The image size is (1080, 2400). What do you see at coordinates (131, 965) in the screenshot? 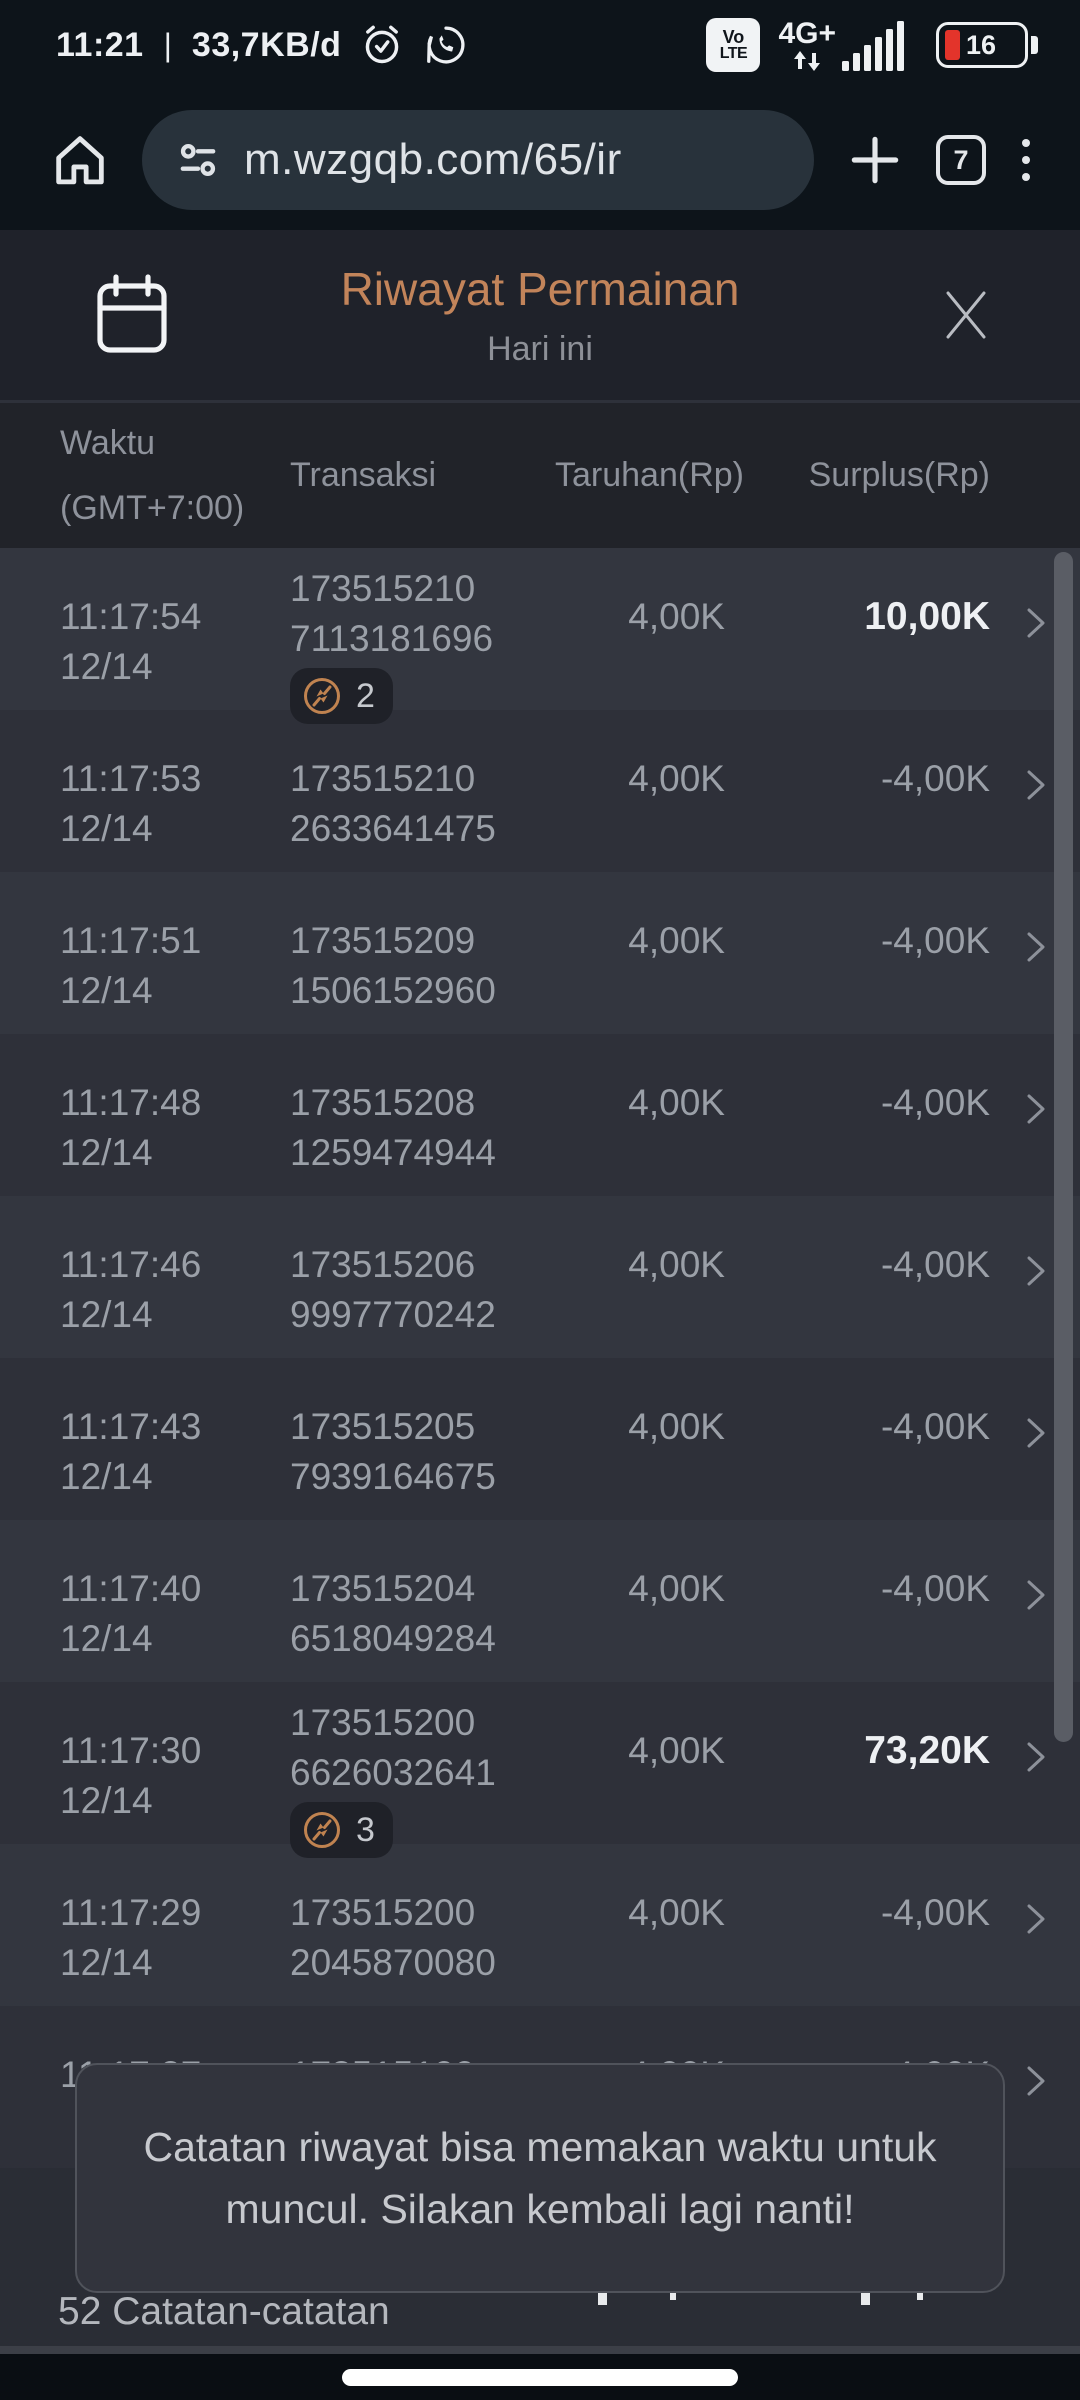
I see `row-time: 11:17:51 12/14` at bounding box center [131, 965].